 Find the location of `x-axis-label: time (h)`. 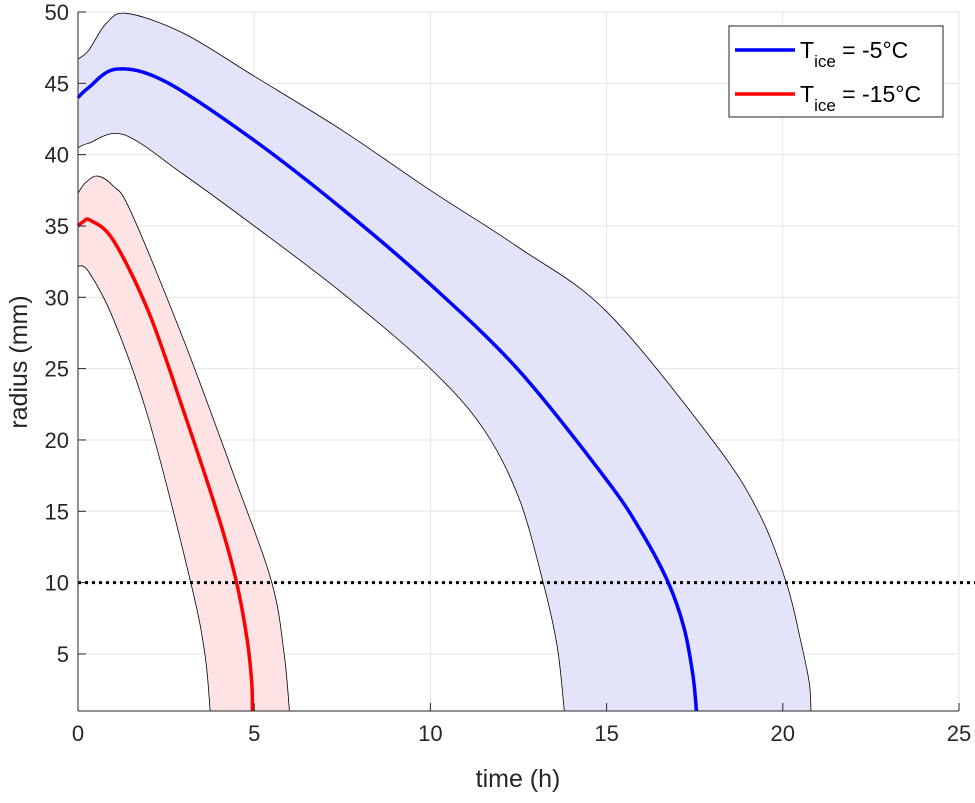

x-axis-label: time (h) is located at coordinates (518, 779).